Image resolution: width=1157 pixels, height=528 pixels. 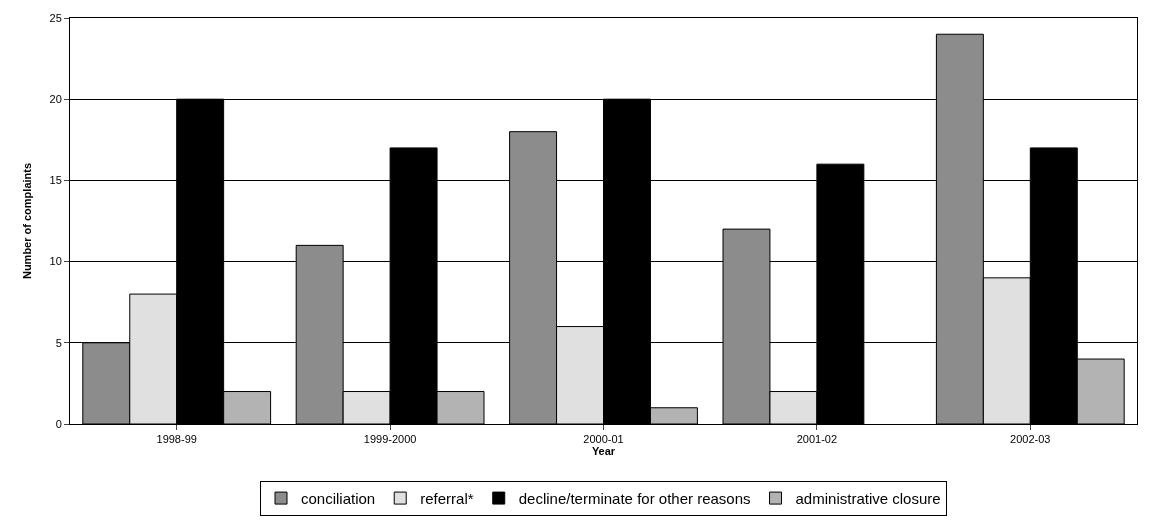 I want to click on y-tick-label: 10, so click(x=55, y=261).